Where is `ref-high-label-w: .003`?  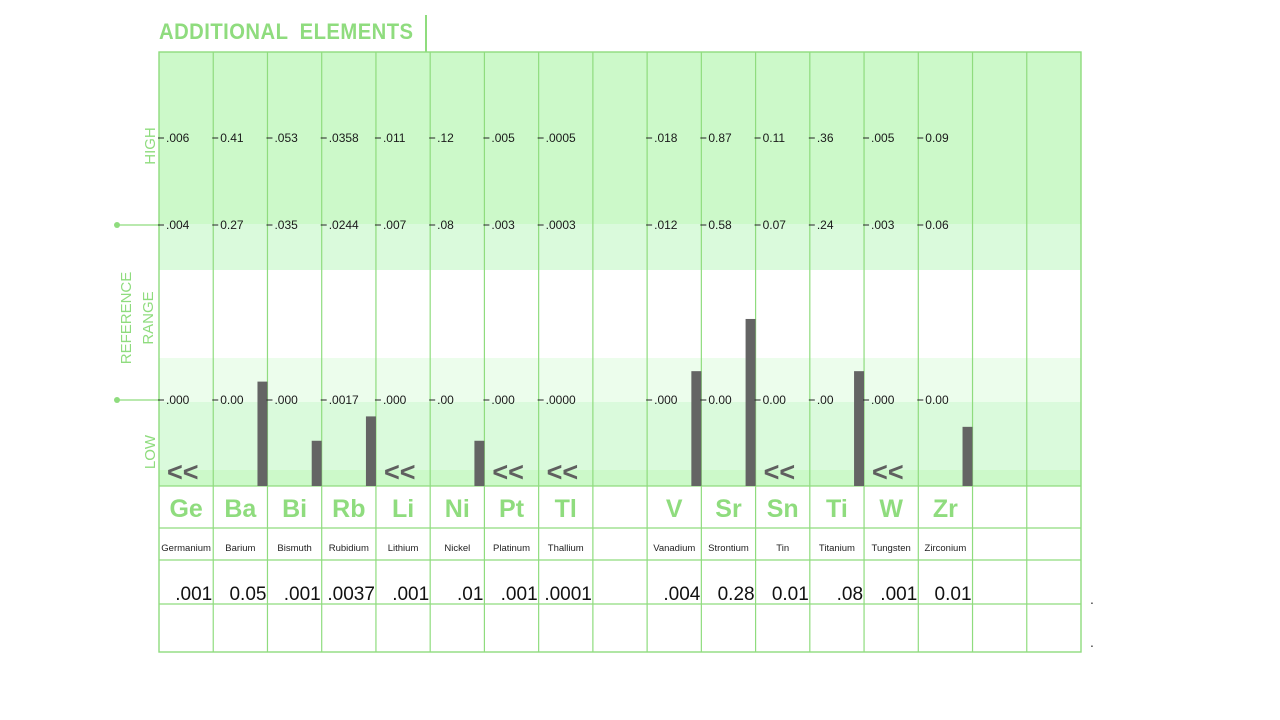
ref-high-label-w: .003 is located at coordinates (883, 225).